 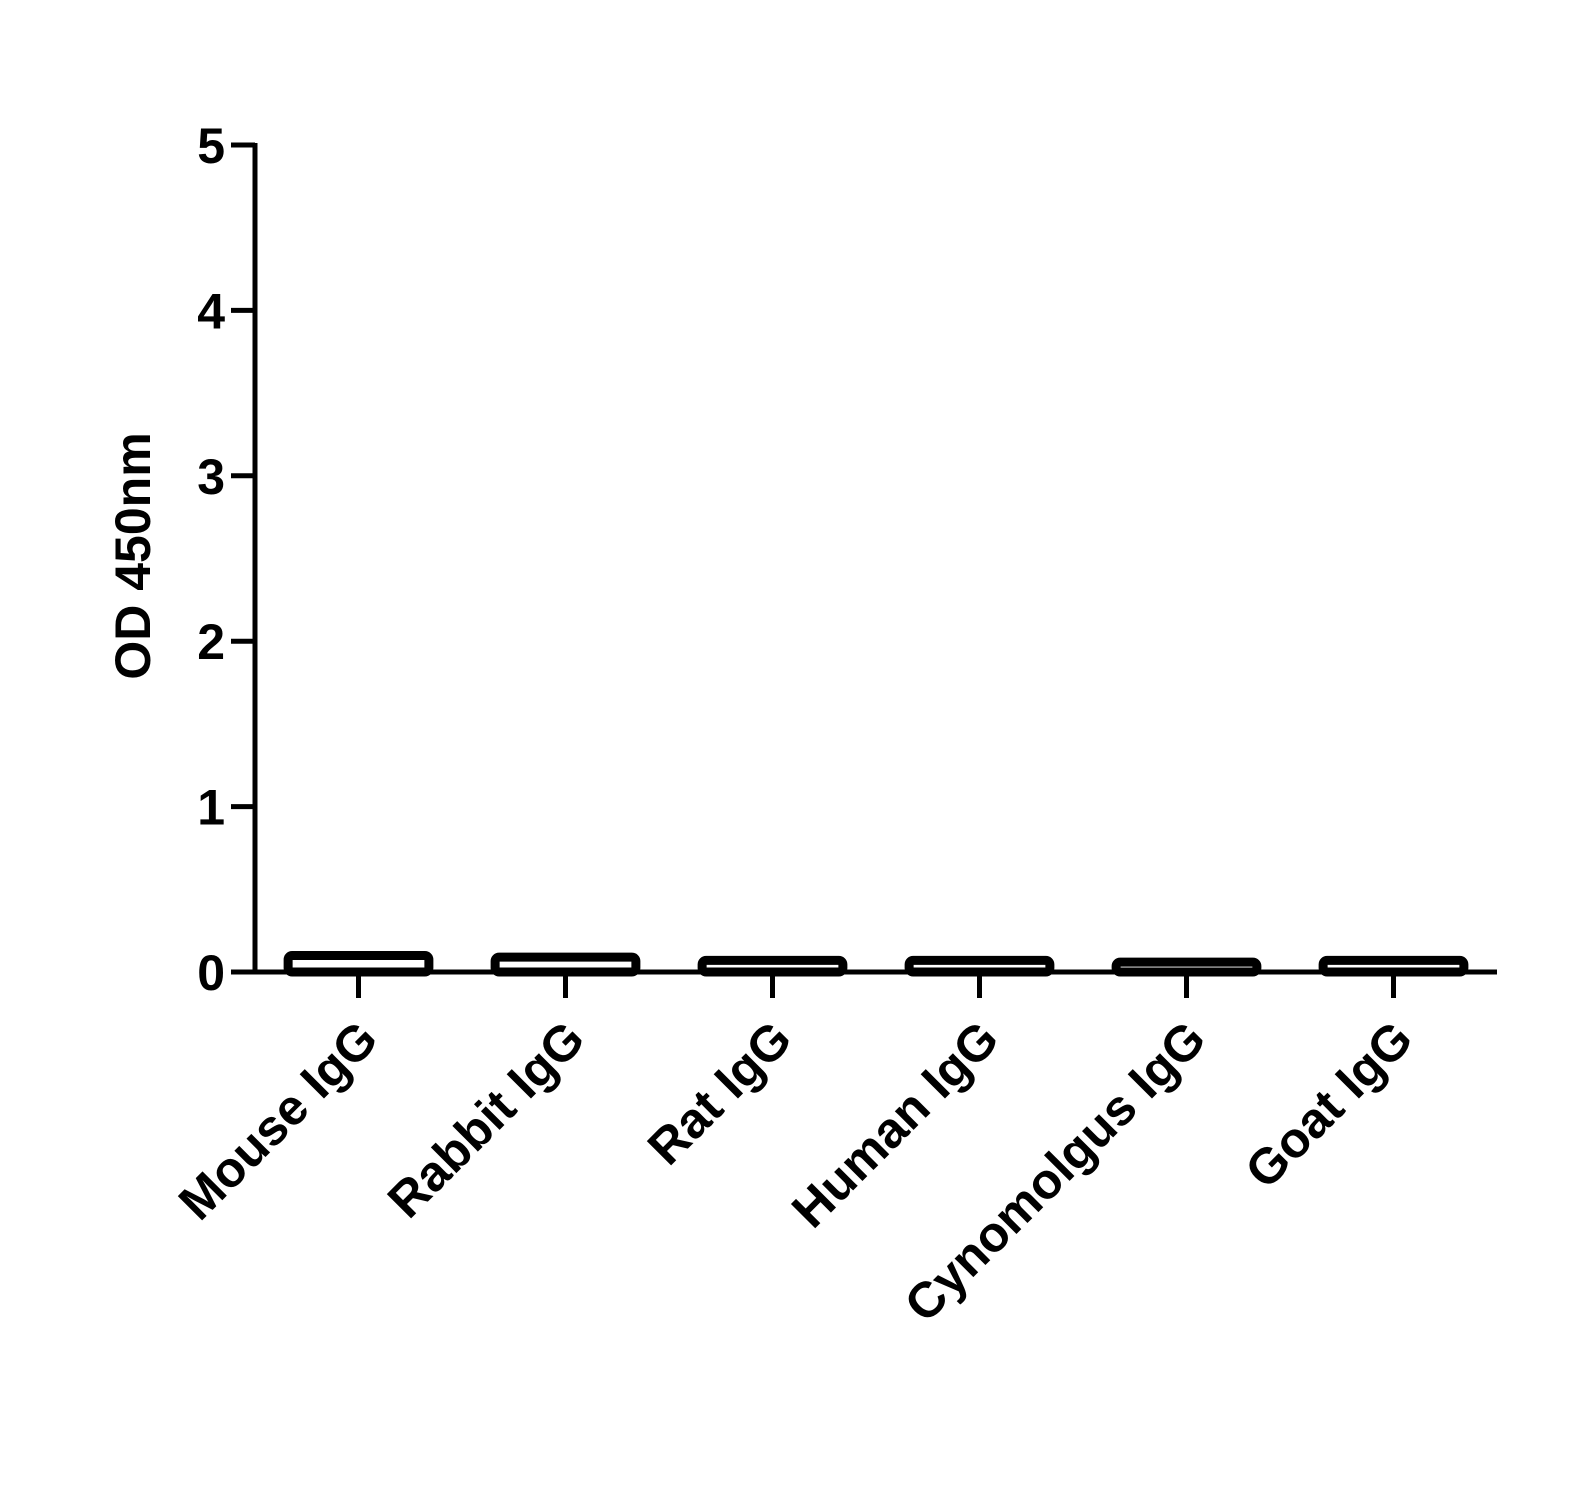 What do you see at coordinates (211, 808) in the screenshot?
I see `y-tick-label: 1` at bounding box center [211, 808].